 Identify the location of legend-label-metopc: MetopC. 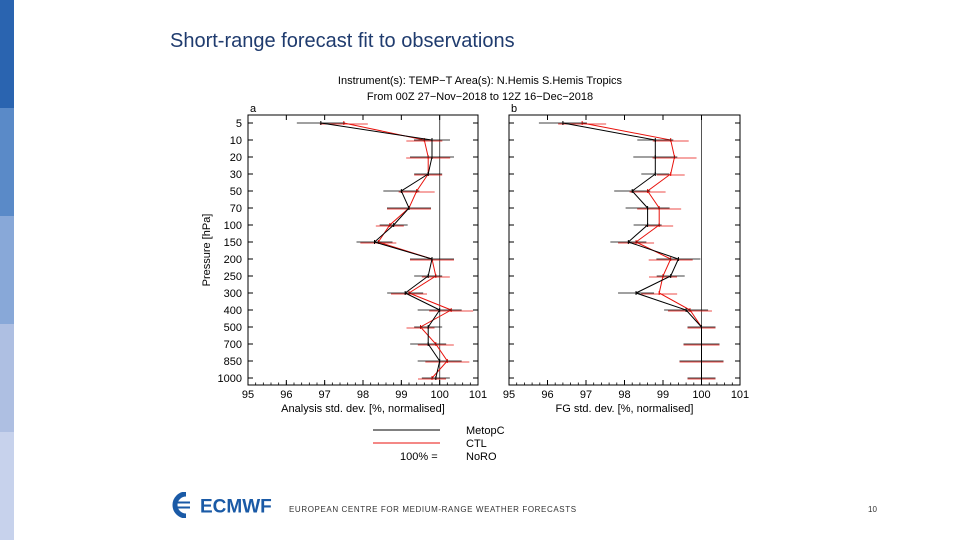
(485, 431).